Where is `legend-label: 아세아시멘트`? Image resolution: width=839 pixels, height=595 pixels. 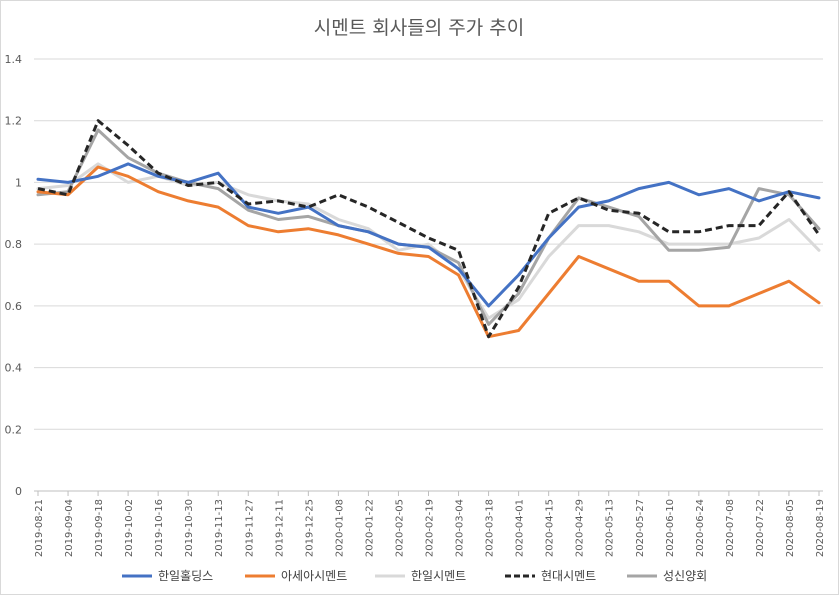
legend-label: 아세아시멘트 is located at coordinates (314, 576).